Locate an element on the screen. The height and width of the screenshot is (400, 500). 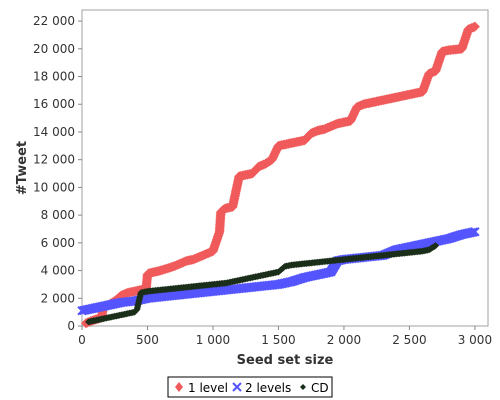
legend: 1 level 2 levels CD is located at coordinates (250, 387).